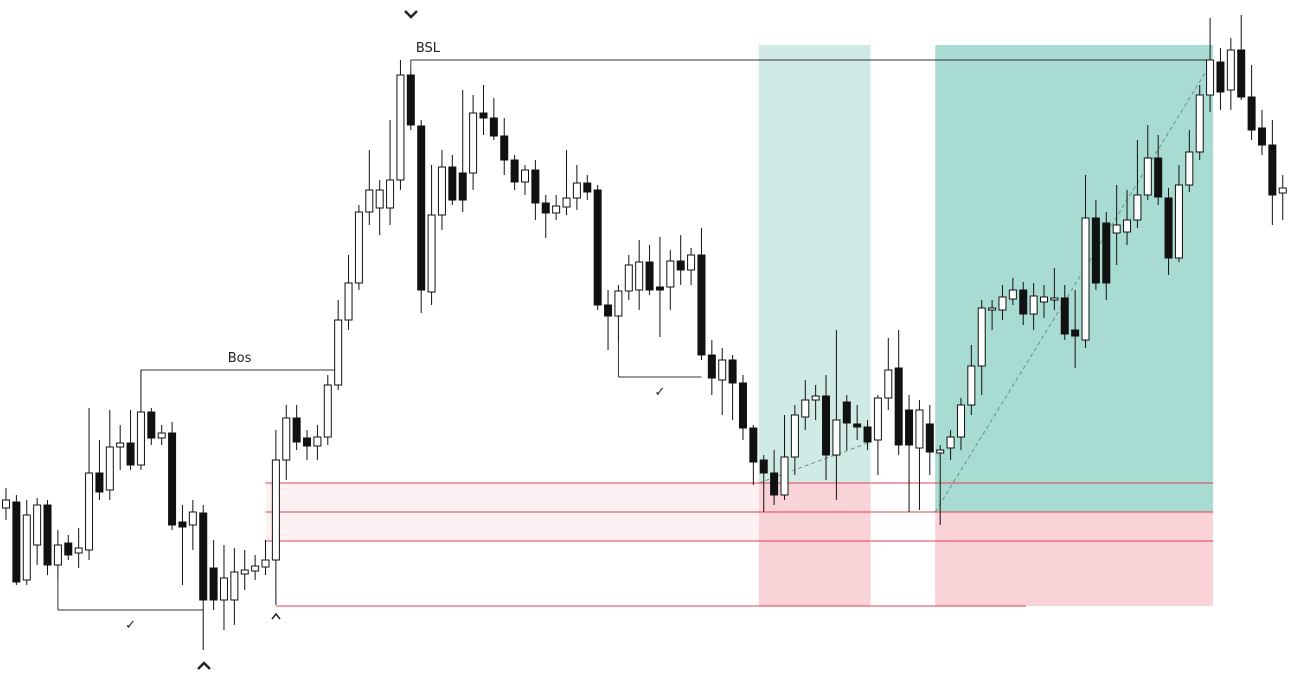 This screenshot has height=700, width=1290. What do you see at coordinates (411, 14) in the screenshot?
I see `chevron-down` at bounding box center [411, 14].